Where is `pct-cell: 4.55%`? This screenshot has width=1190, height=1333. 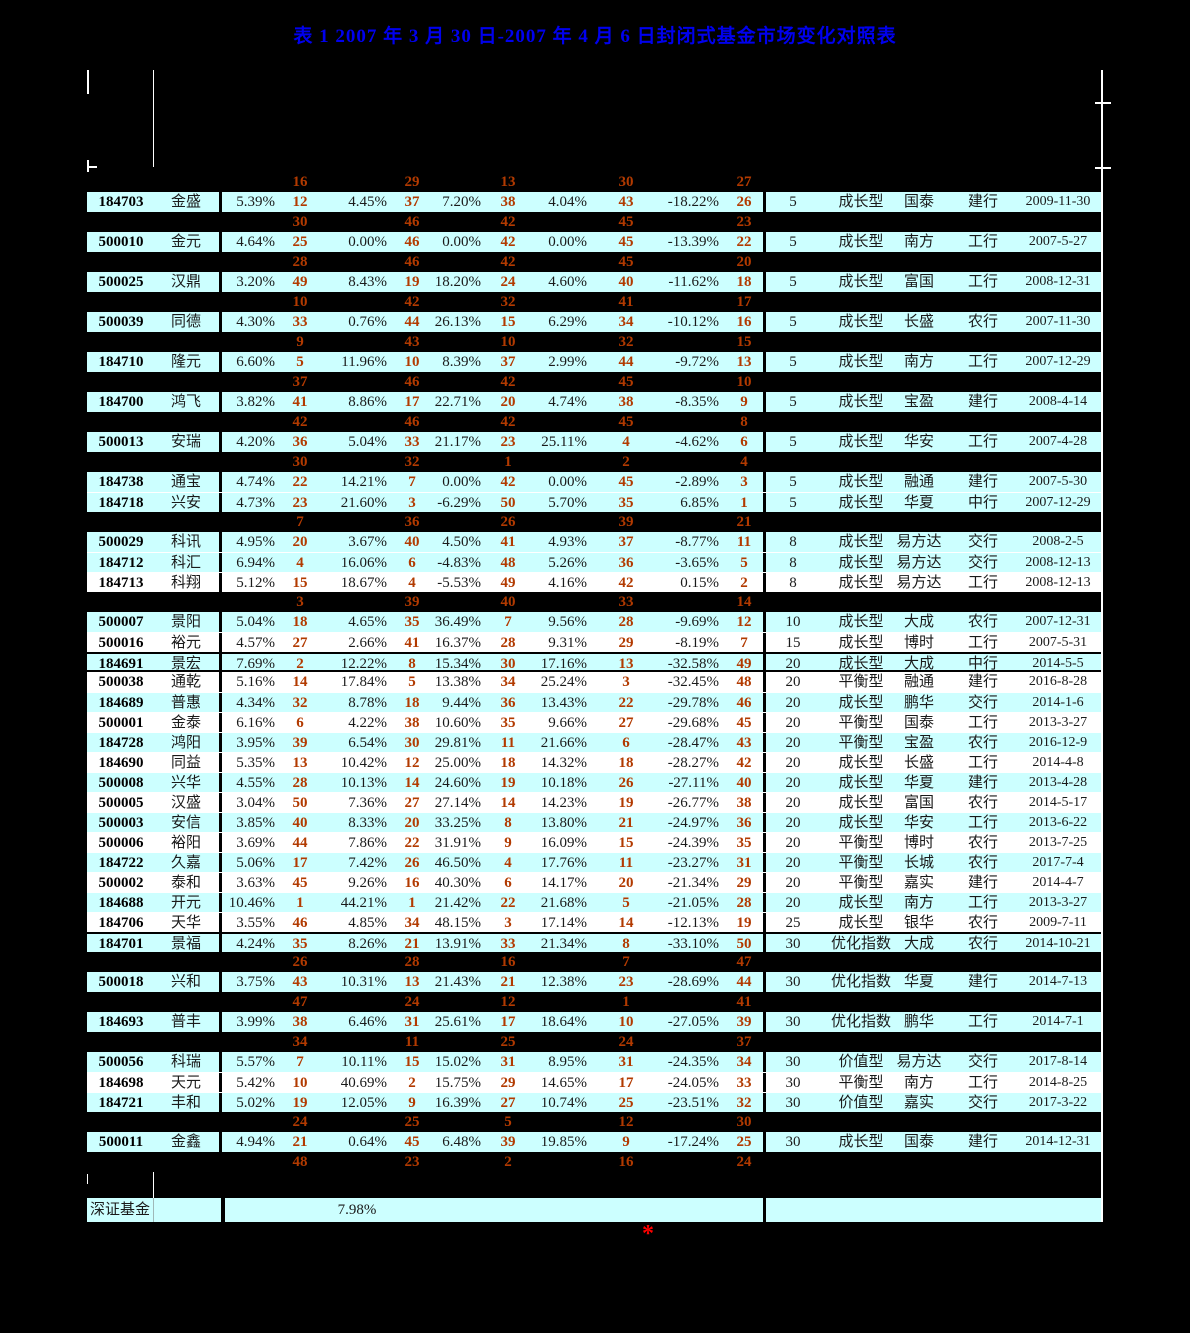 pct-cell: 4.55% is located at coordinates (255, 783).